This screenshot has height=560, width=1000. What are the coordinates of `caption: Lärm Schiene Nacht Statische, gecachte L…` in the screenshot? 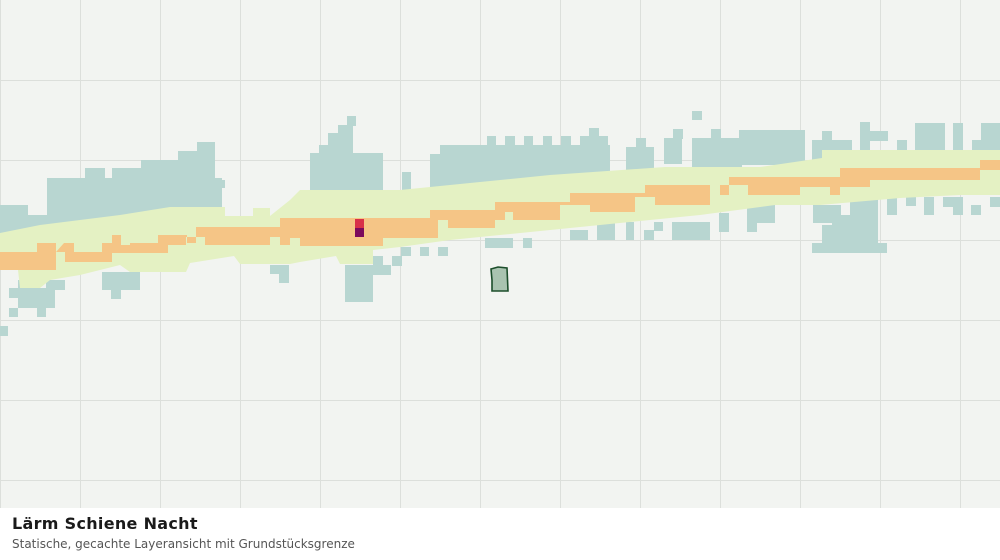 It's located at (500, 534).